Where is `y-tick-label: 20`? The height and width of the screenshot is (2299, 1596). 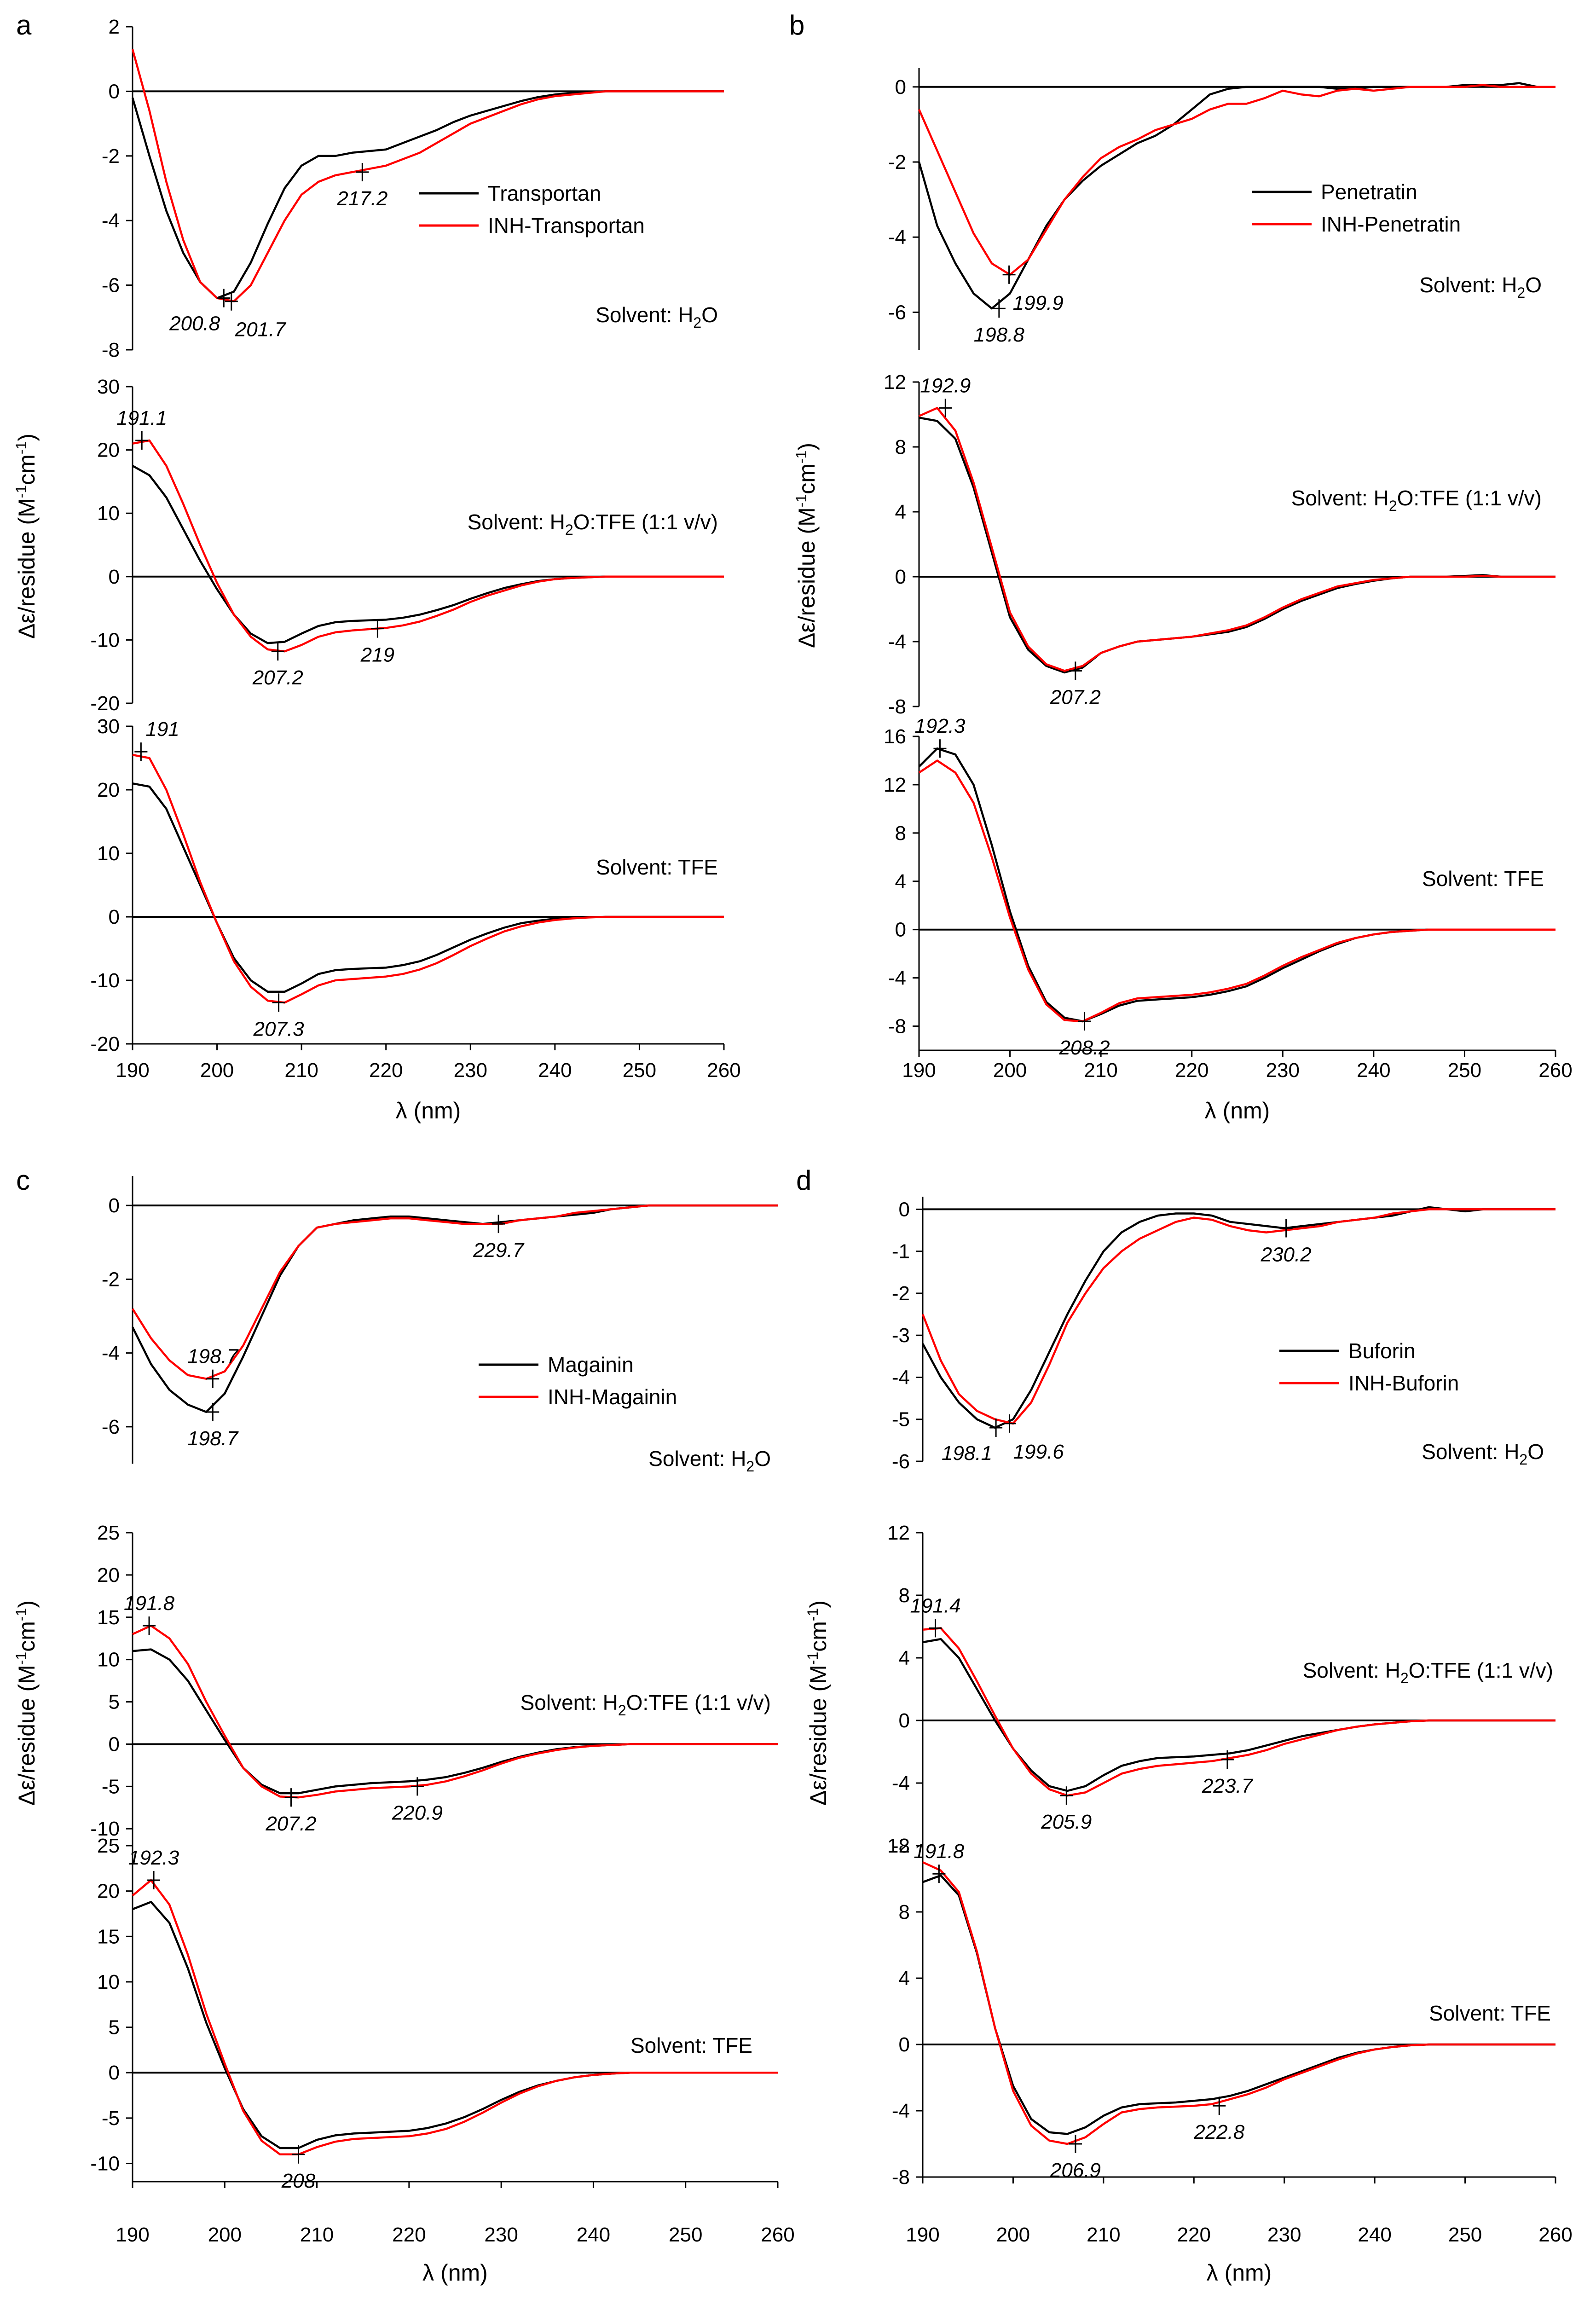 y-tick-label: 20 is located at coordinates (108, 1892).